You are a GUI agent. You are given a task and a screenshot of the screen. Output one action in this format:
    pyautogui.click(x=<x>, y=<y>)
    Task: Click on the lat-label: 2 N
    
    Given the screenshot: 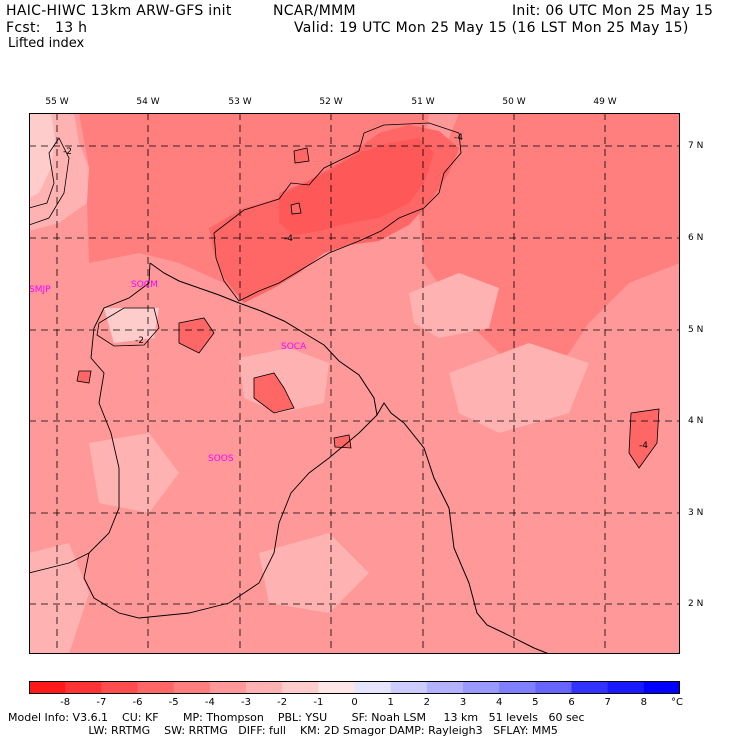 What is the action you would take?
    pyautogui.click(x=696, y=604)
    